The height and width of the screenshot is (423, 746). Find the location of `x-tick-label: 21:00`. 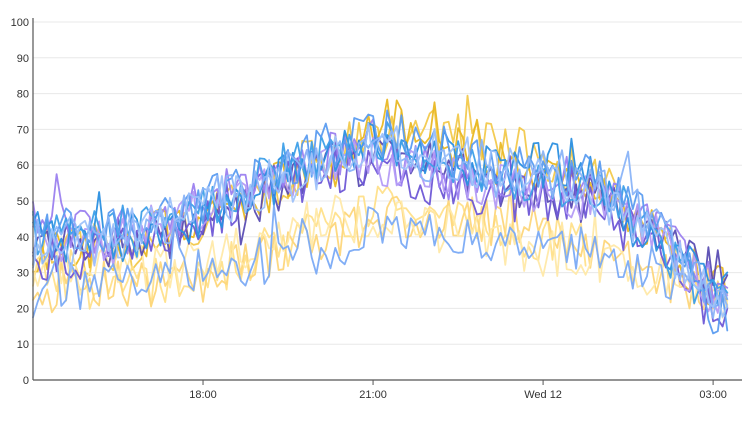

x-tick-label: 21:00 is located at coordinates (373, 395).